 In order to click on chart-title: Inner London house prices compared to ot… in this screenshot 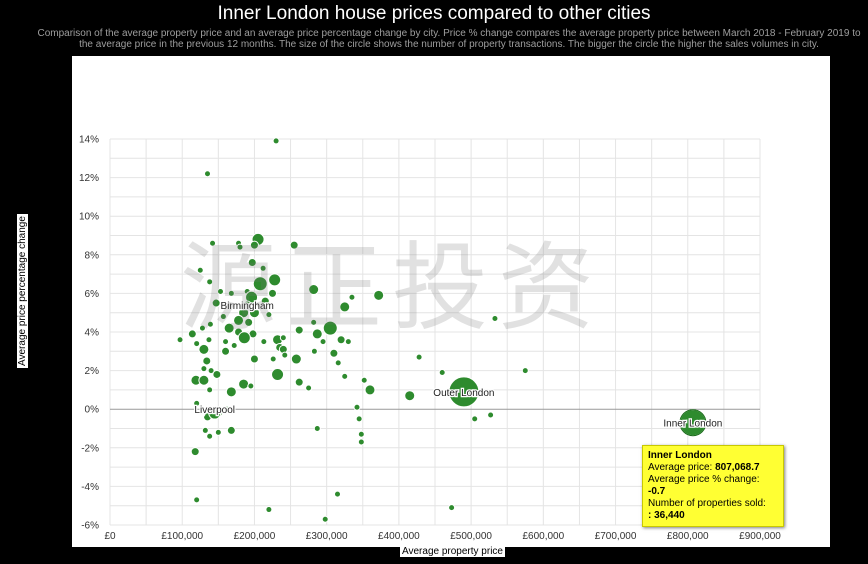, I will do `click(434, 13)`.